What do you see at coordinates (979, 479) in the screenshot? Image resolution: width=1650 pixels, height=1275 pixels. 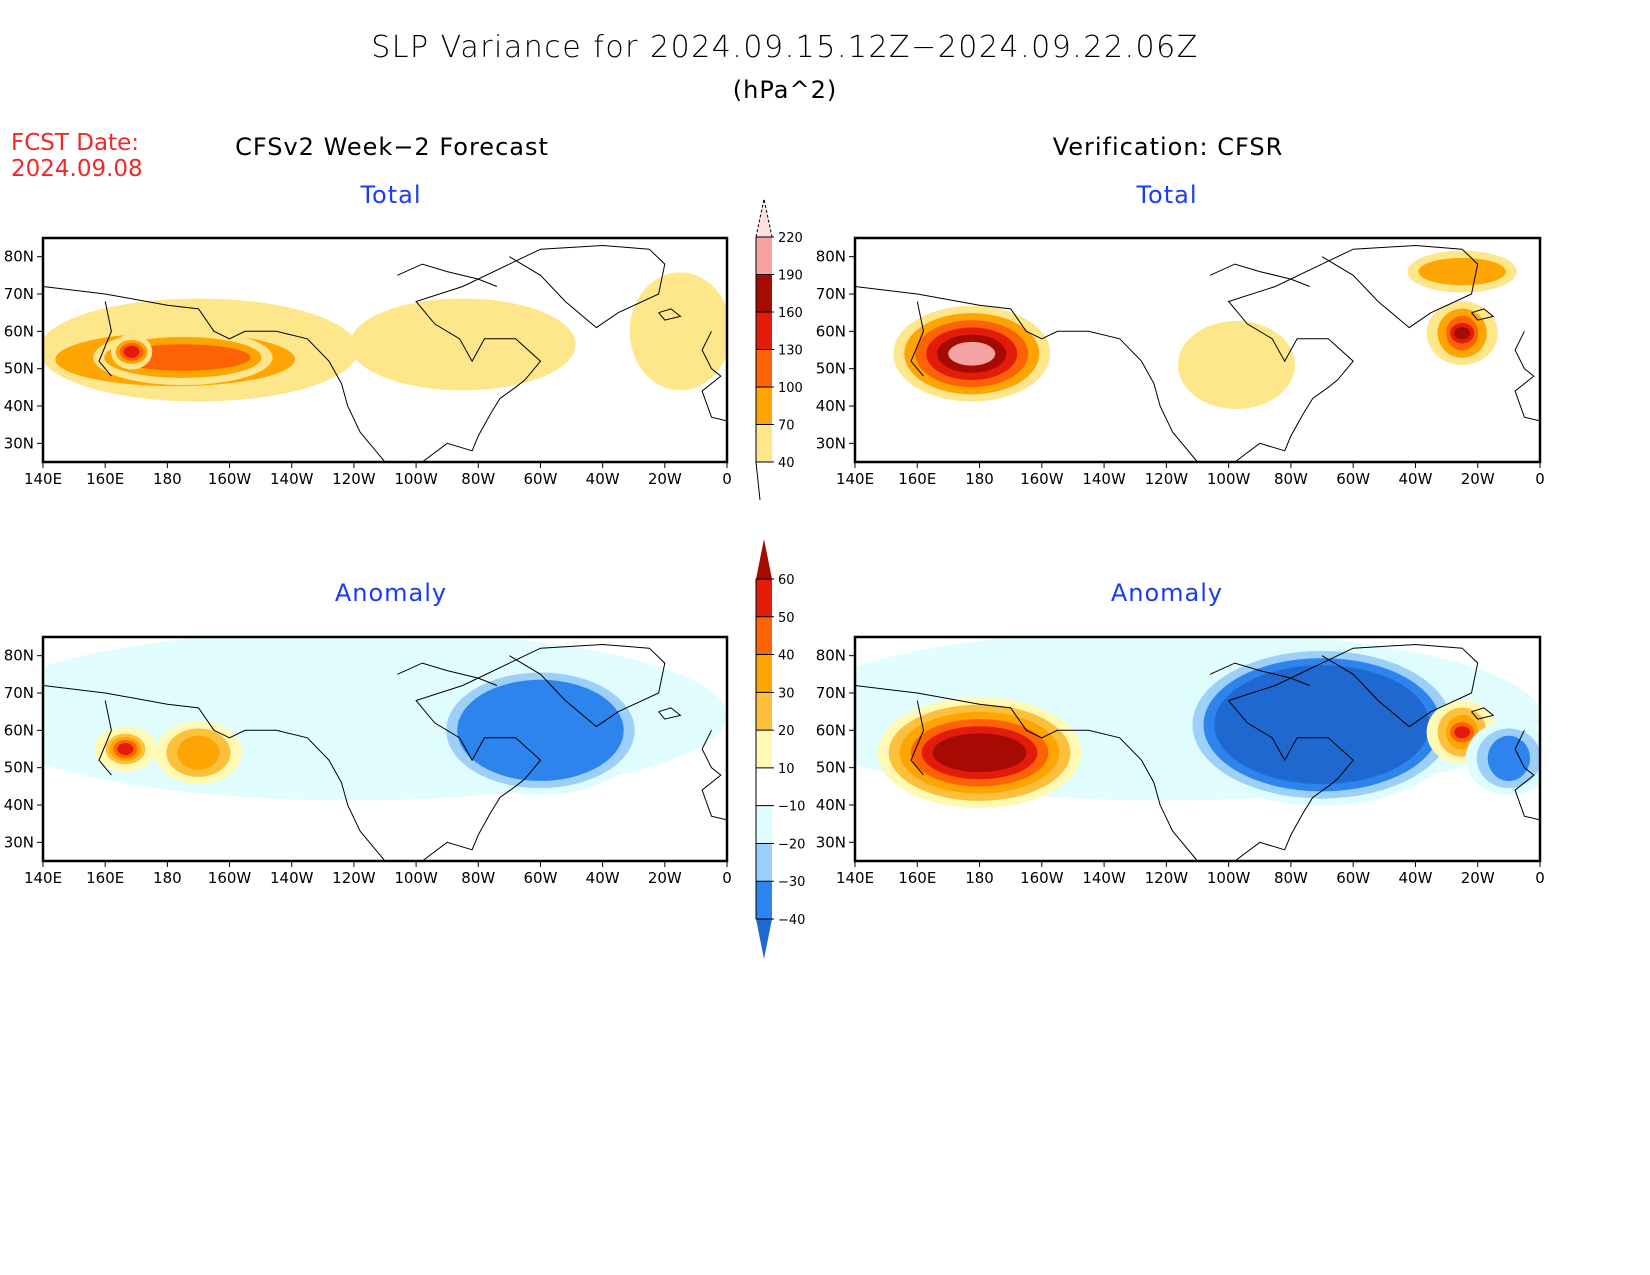 I see `x-tick-label: 180` at bounding box center [979, 479].